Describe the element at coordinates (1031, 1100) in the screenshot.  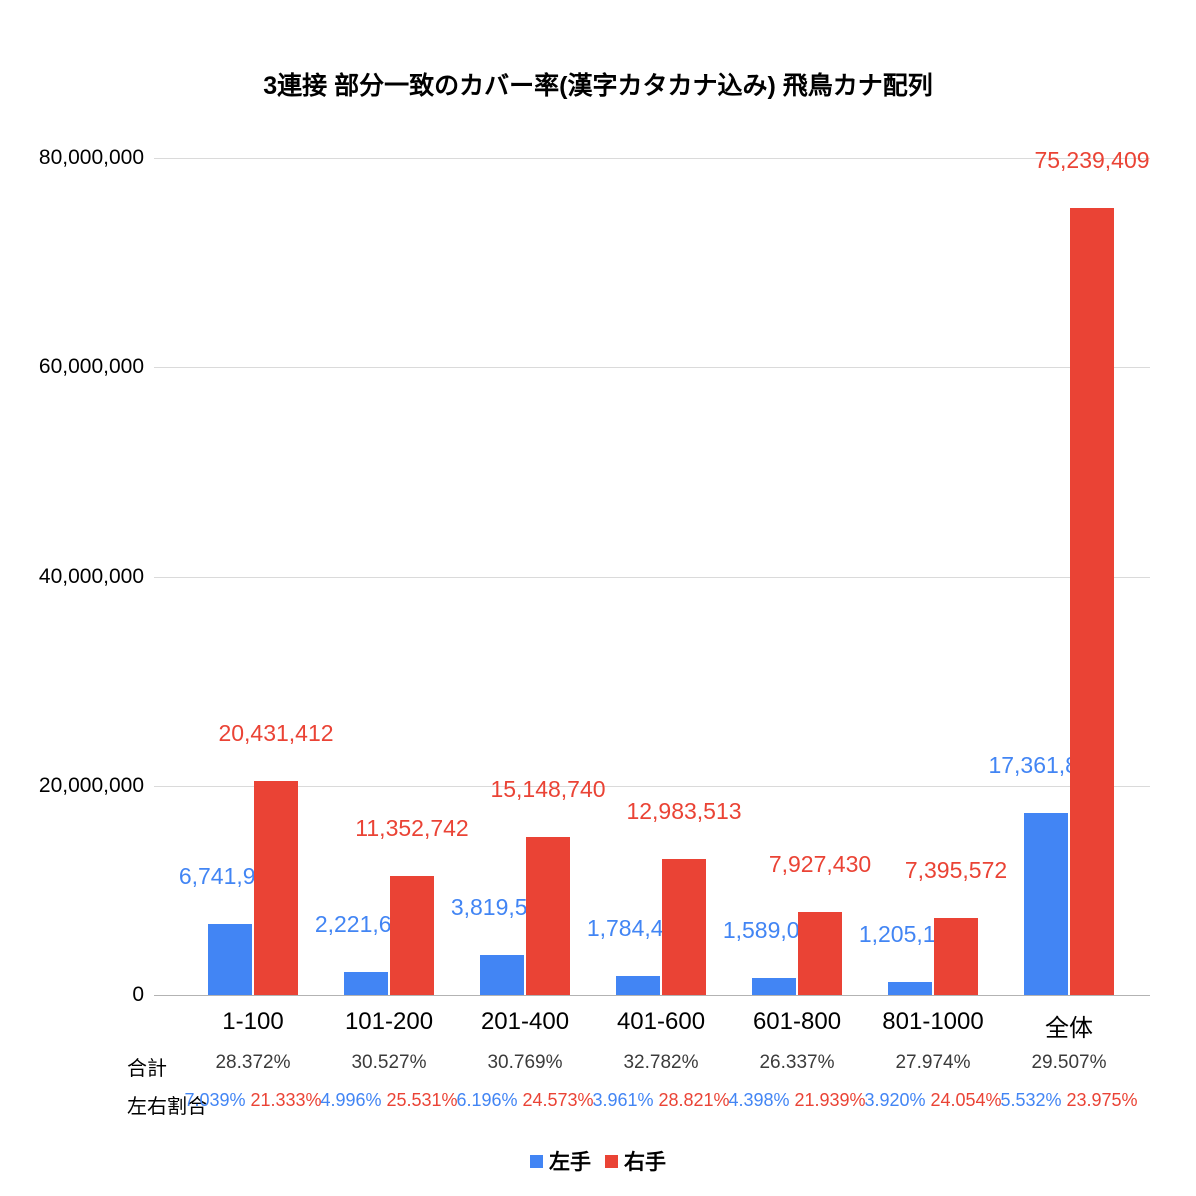
I see `left-ratio-percentage: 5.532%` at that location.